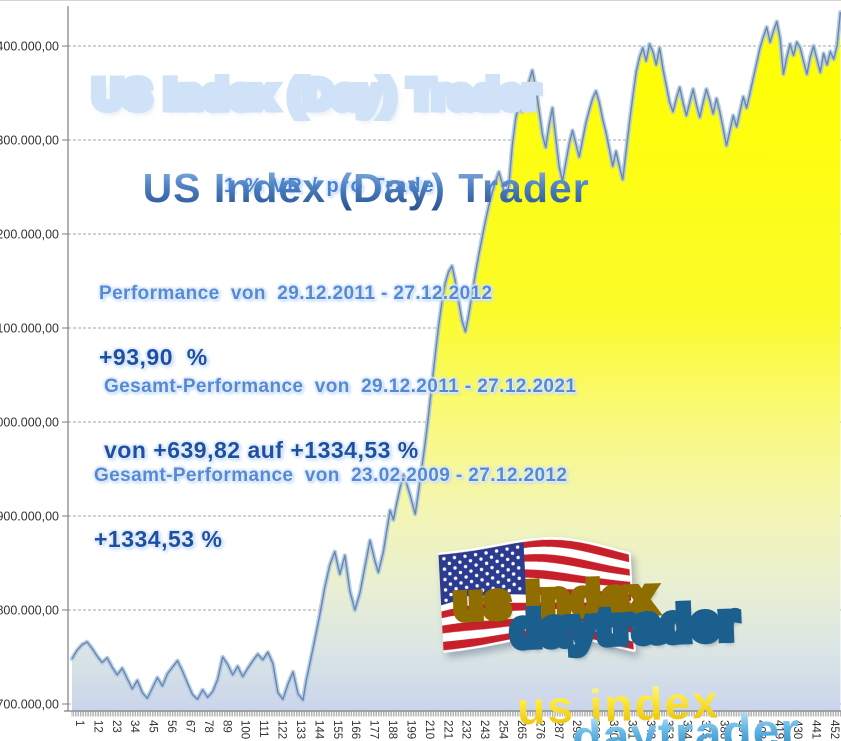  Describe the element at coordinates (337, 729) in the screenshot. I see `x-tick-label: 155` at that location.